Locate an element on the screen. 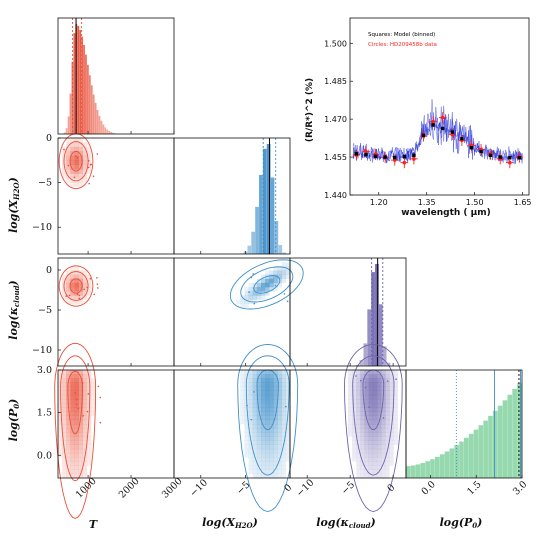 Image resolution: width=540 pixels, height=540 pixels. data-point is located at coordinates (404, 162).